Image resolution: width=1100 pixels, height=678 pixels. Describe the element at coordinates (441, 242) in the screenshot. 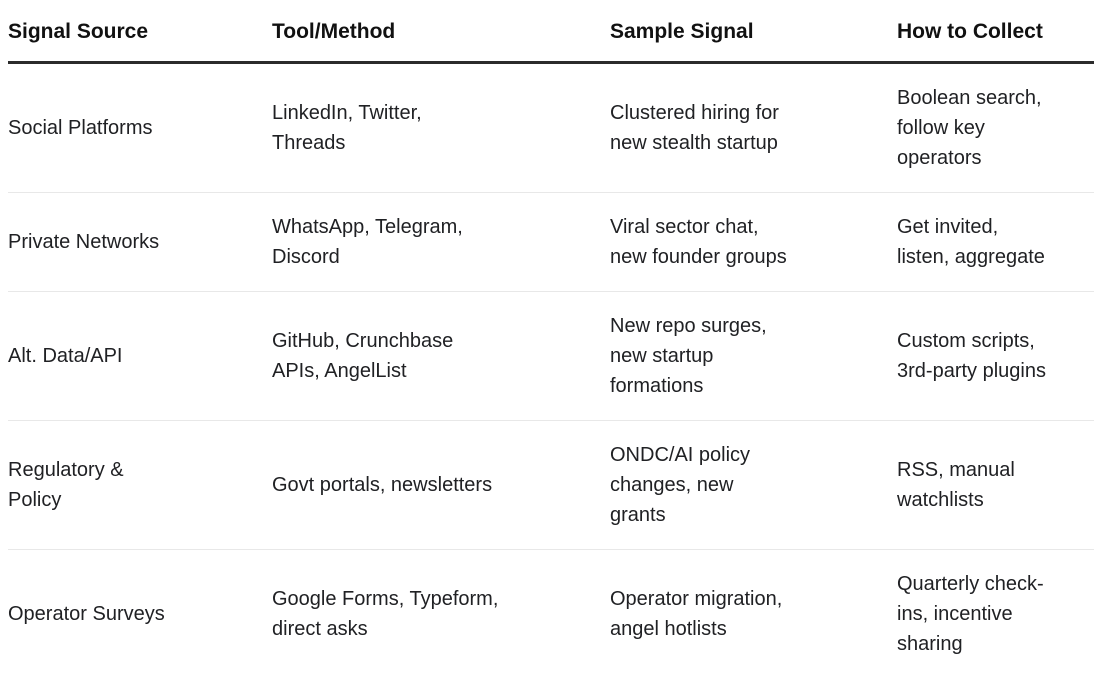

I see `cell-tool-method: WhatsApp, Telegram, Discord` at that location.